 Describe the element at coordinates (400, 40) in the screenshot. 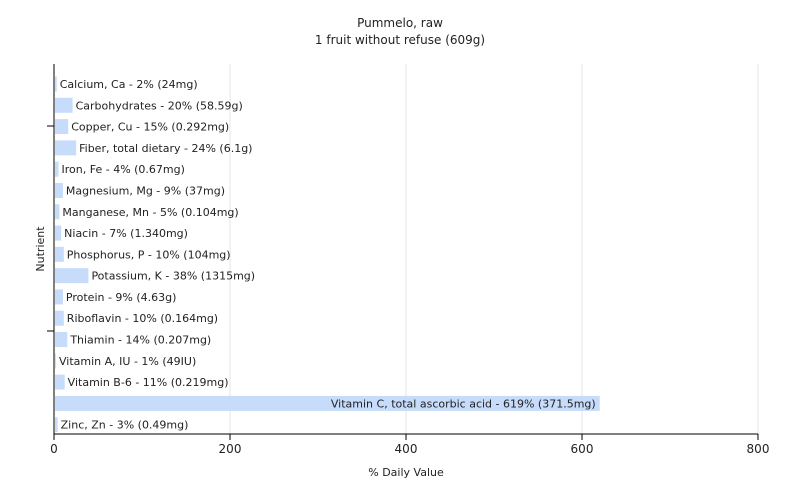

I see `chart-subtitle: 1 fruit without refuse (609g)` at that location.